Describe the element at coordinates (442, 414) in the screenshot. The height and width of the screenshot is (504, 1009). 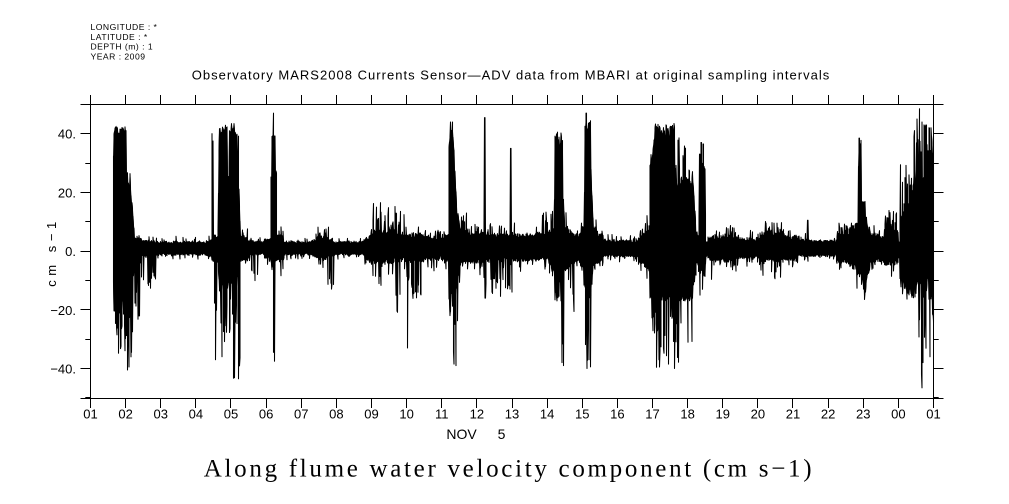
I see `svg-text: 11` at that location.